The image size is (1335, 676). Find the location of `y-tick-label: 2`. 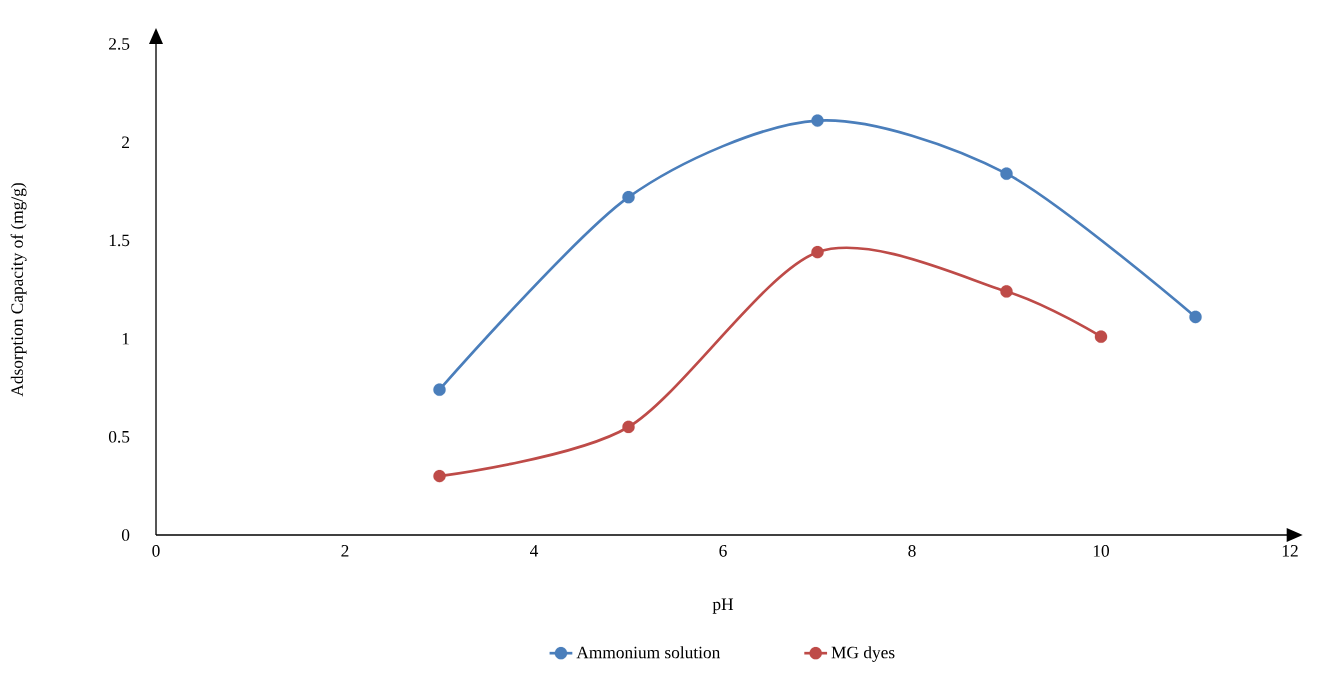

y-tick-label: 2 is located at coordinates (126, 142).